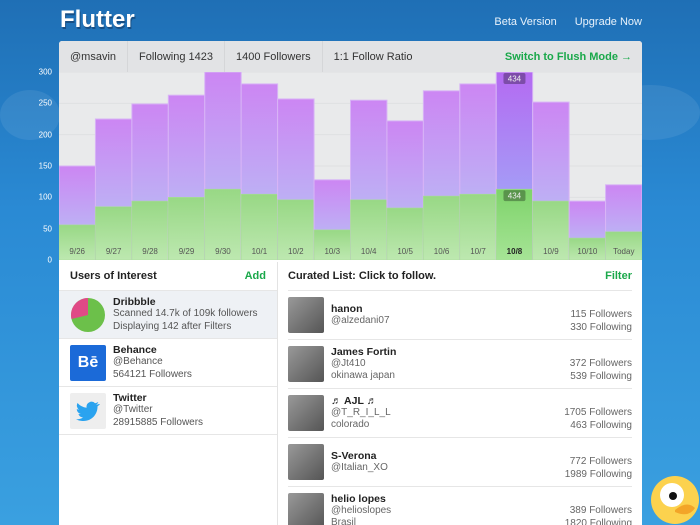 The image size is (700, 525). Describe the element at coordinates (344, 521) in the screenshot. I see `curated-location: Brasil` at that location.